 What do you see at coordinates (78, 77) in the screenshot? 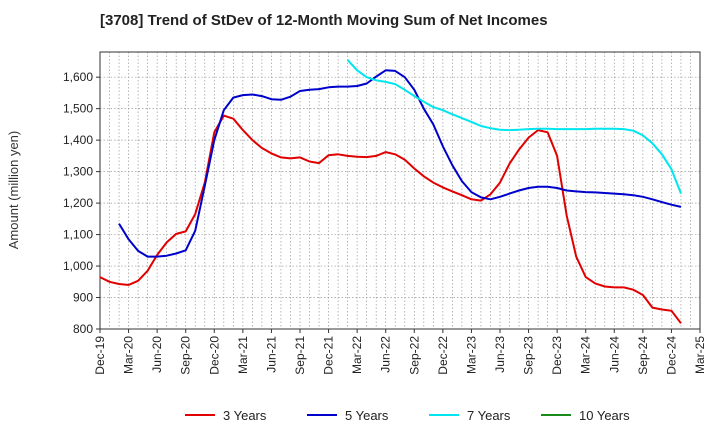
I see `y-tick-label: 1,600` at bounding box center [78, 77].